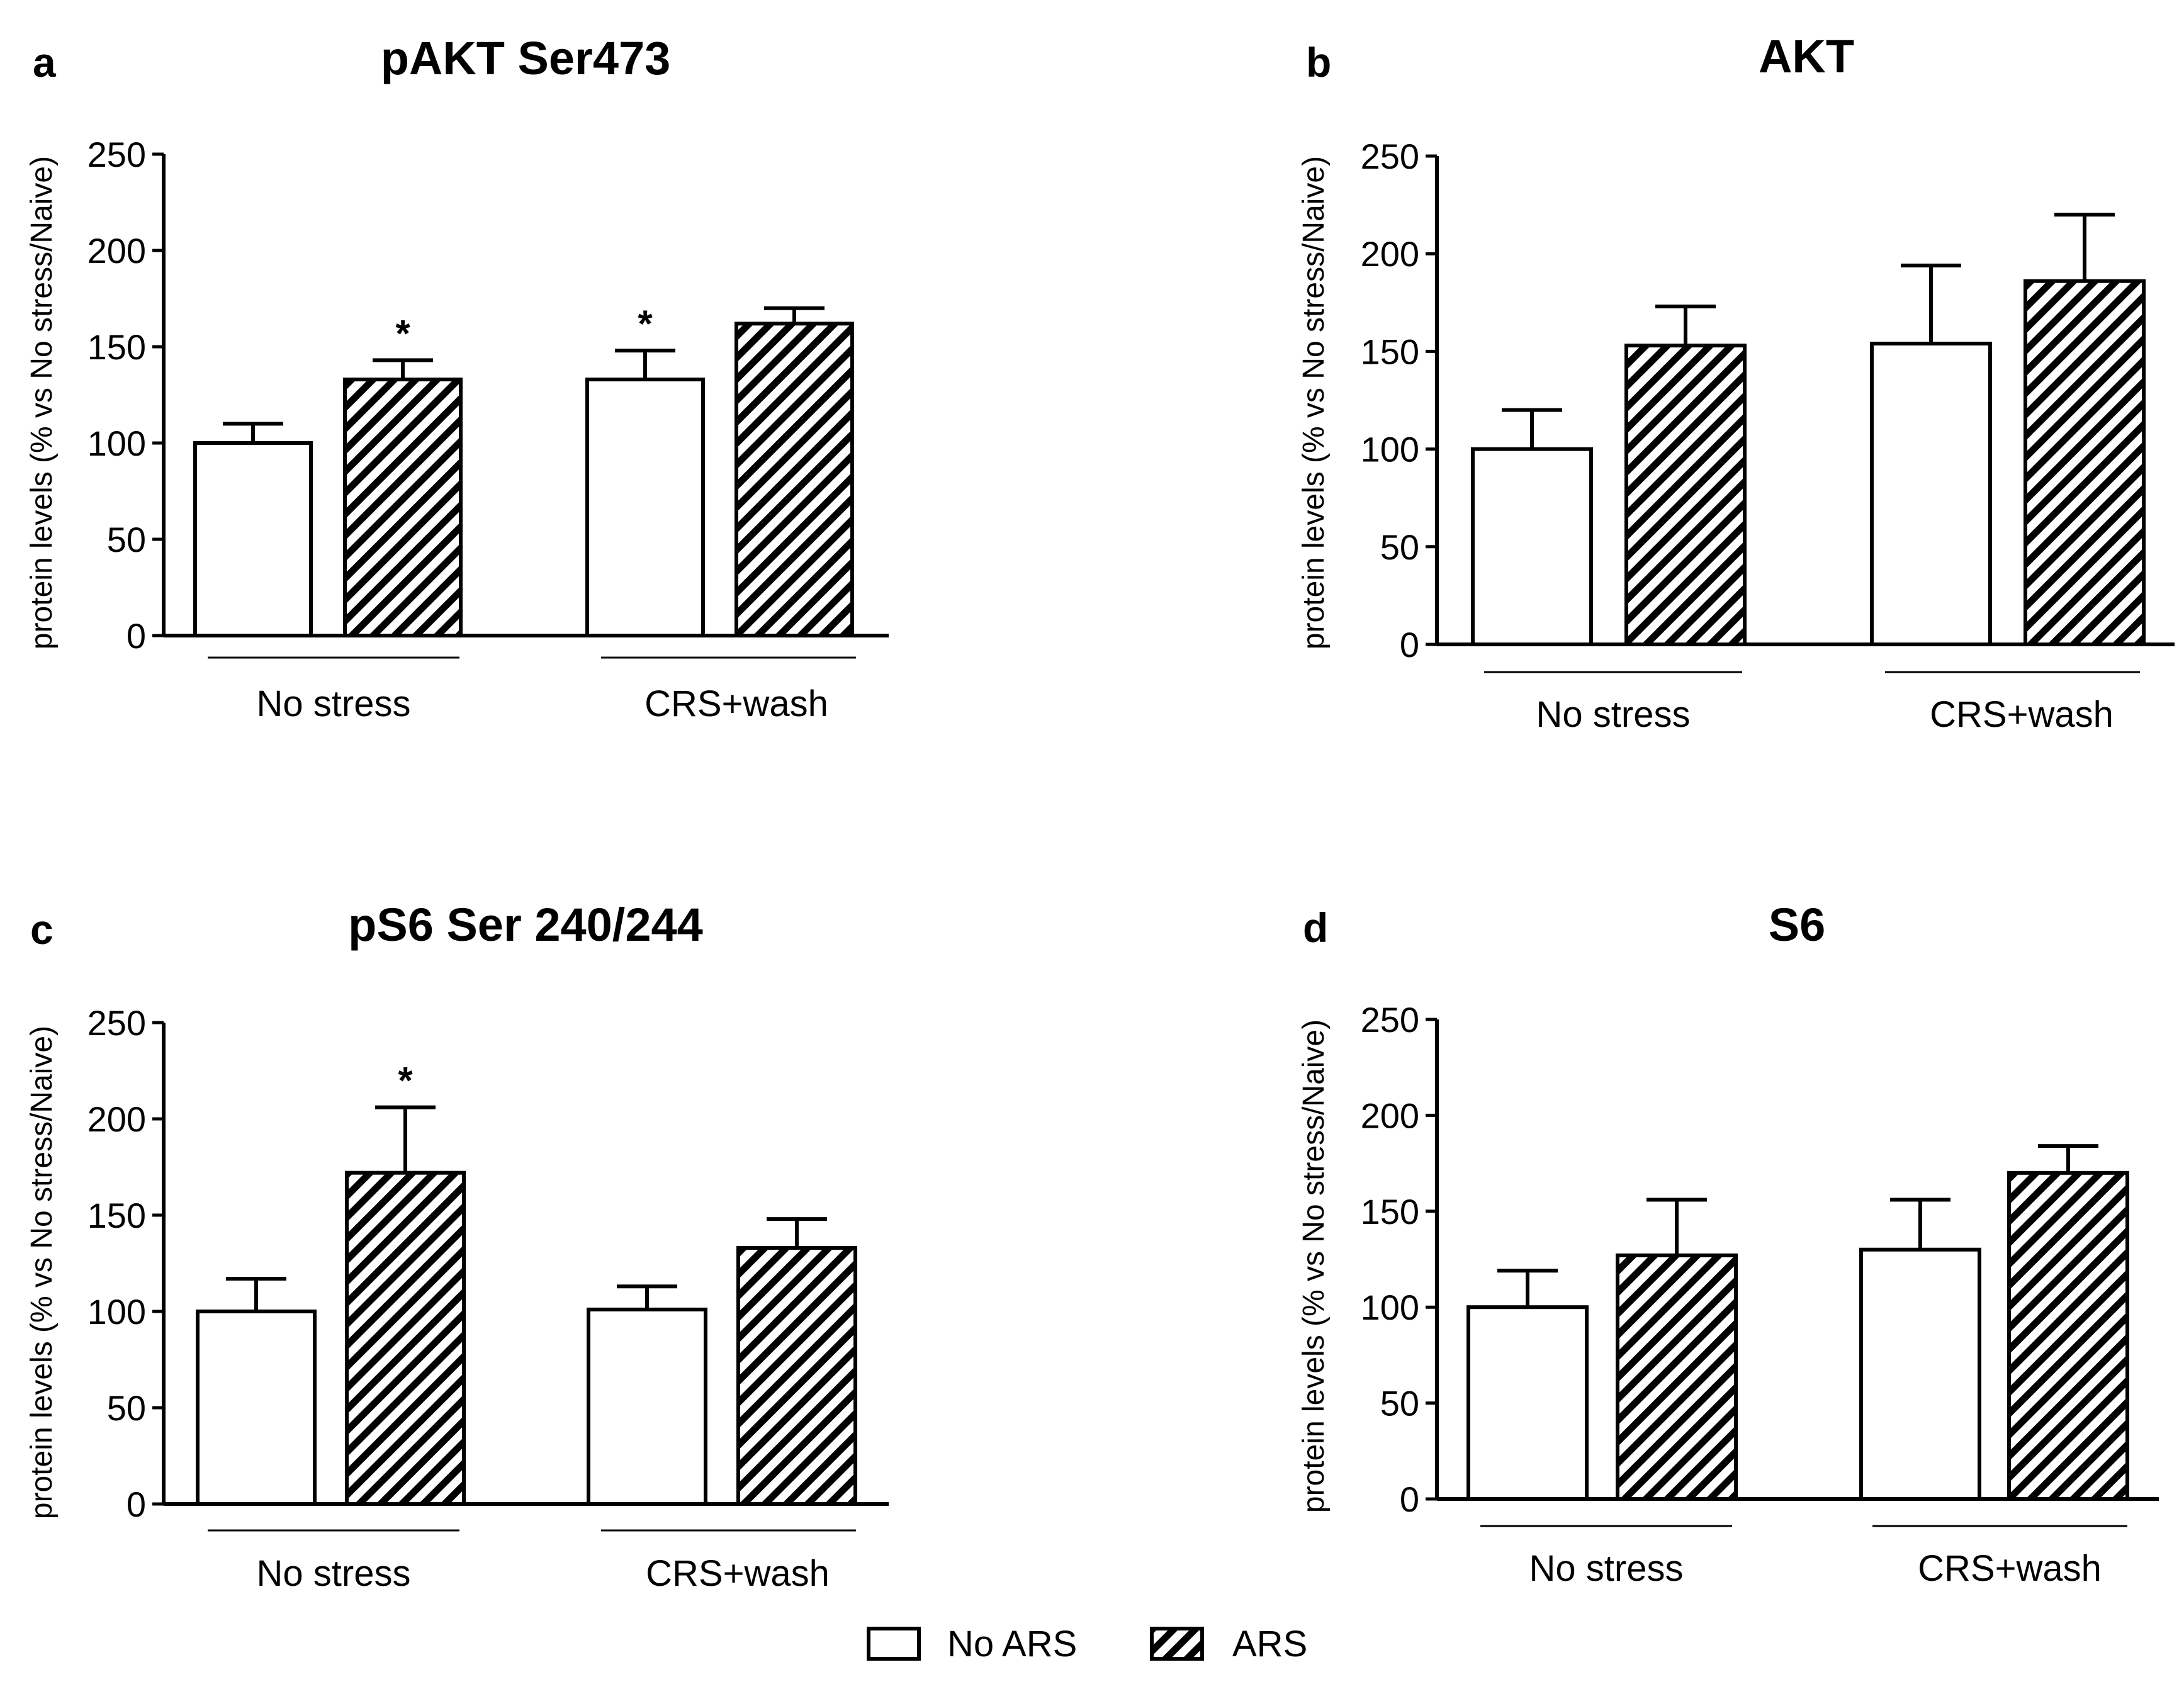 This screenshot has height=1689, width=2184. What do you see at coordinates (1087, 1644) in the screenshot?
I see `legend: No ARS ARS` at bounding box center [1087, 1644].